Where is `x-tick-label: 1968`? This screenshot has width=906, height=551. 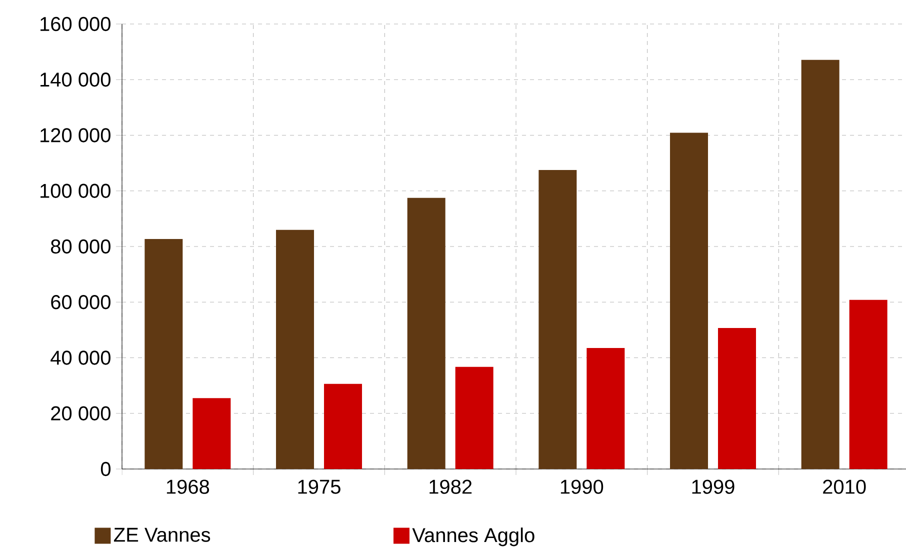
x-tick-label: 1968 is located at coordinates (188, 487).